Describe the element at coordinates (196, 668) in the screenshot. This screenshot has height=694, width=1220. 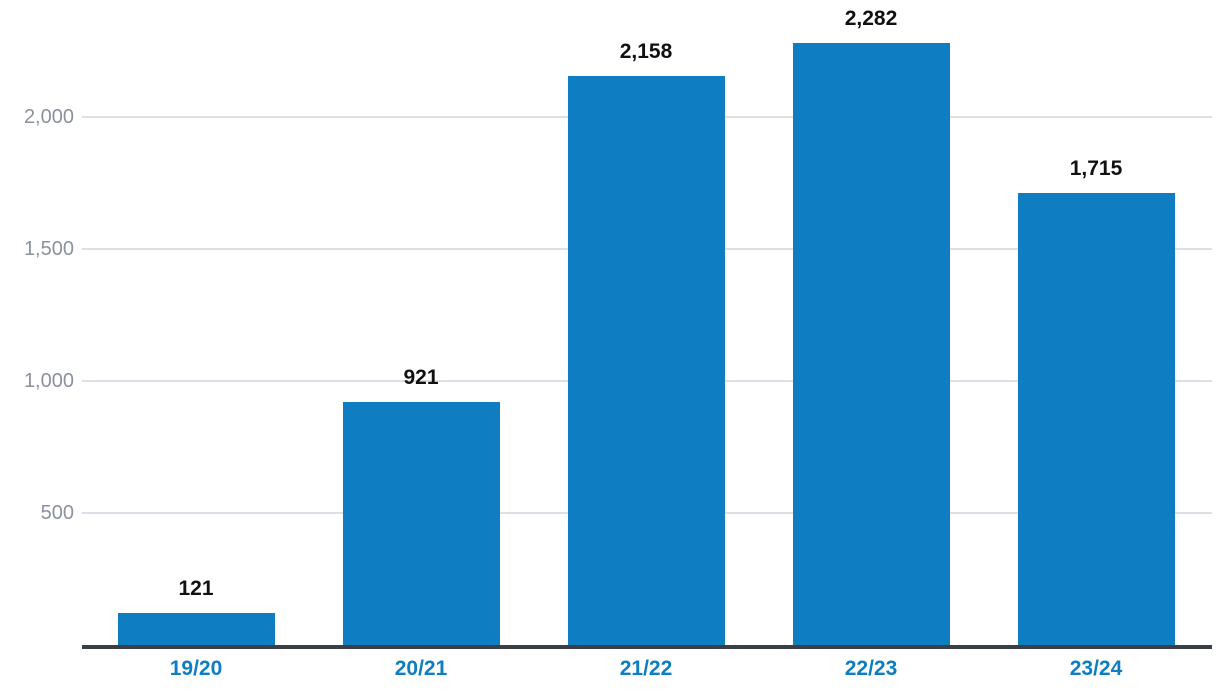
I see `x-tick-label: 19/20` at that location.